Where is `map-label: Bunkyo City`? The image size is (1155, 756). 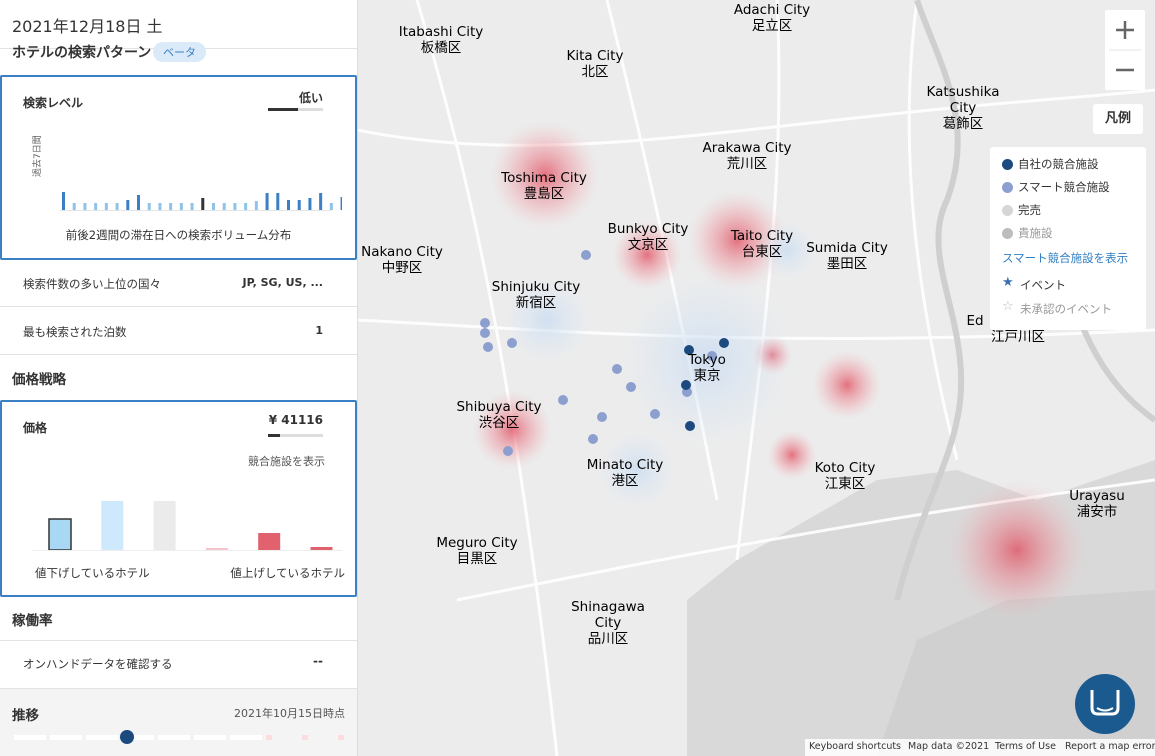 map-label: Bunkyo City is located at coordinates (648, 229).